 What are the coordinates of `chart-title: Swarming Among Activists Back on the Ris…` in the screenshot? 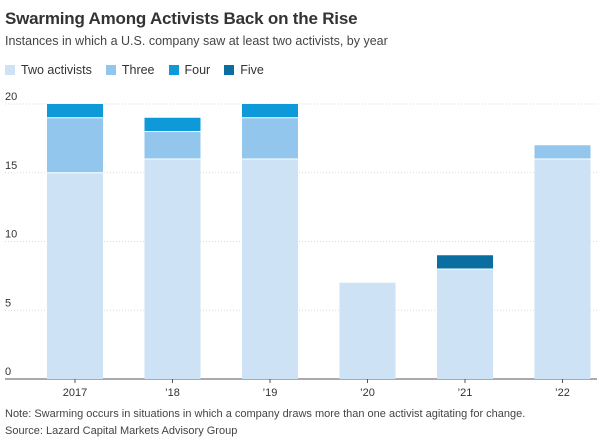 It's located at (181, 18).